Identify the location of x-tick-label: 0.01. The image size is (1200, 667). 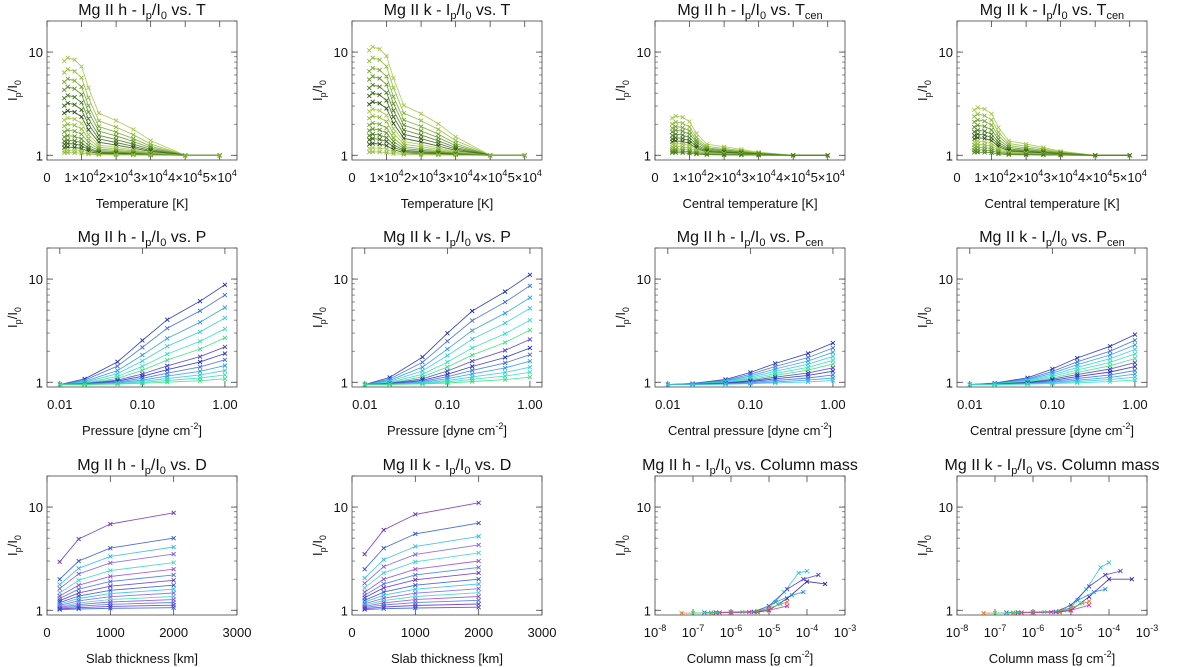
(364, 404).